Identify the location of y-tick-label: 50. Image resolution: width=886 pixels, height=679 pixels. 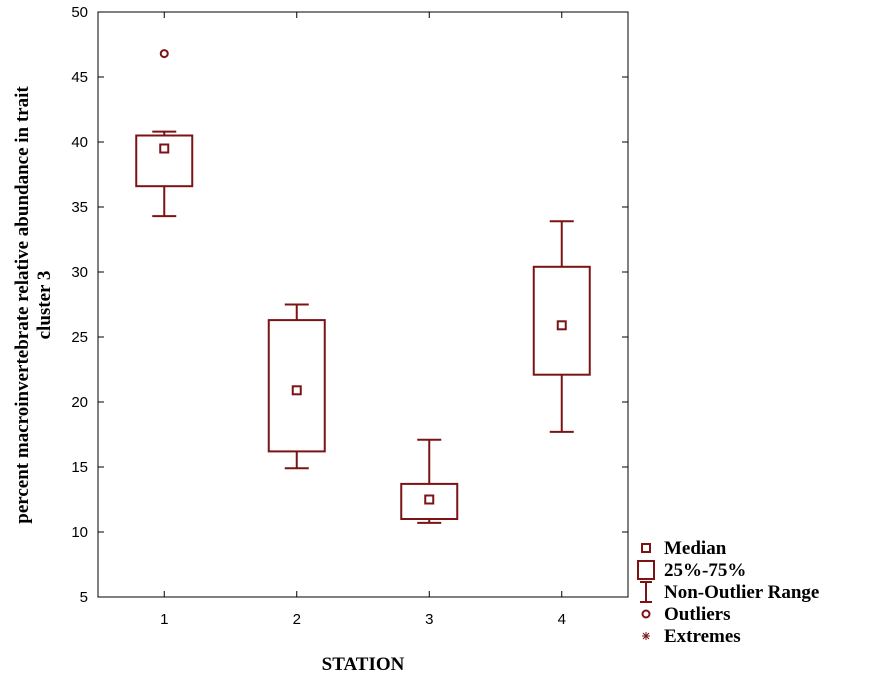
(79, 12).